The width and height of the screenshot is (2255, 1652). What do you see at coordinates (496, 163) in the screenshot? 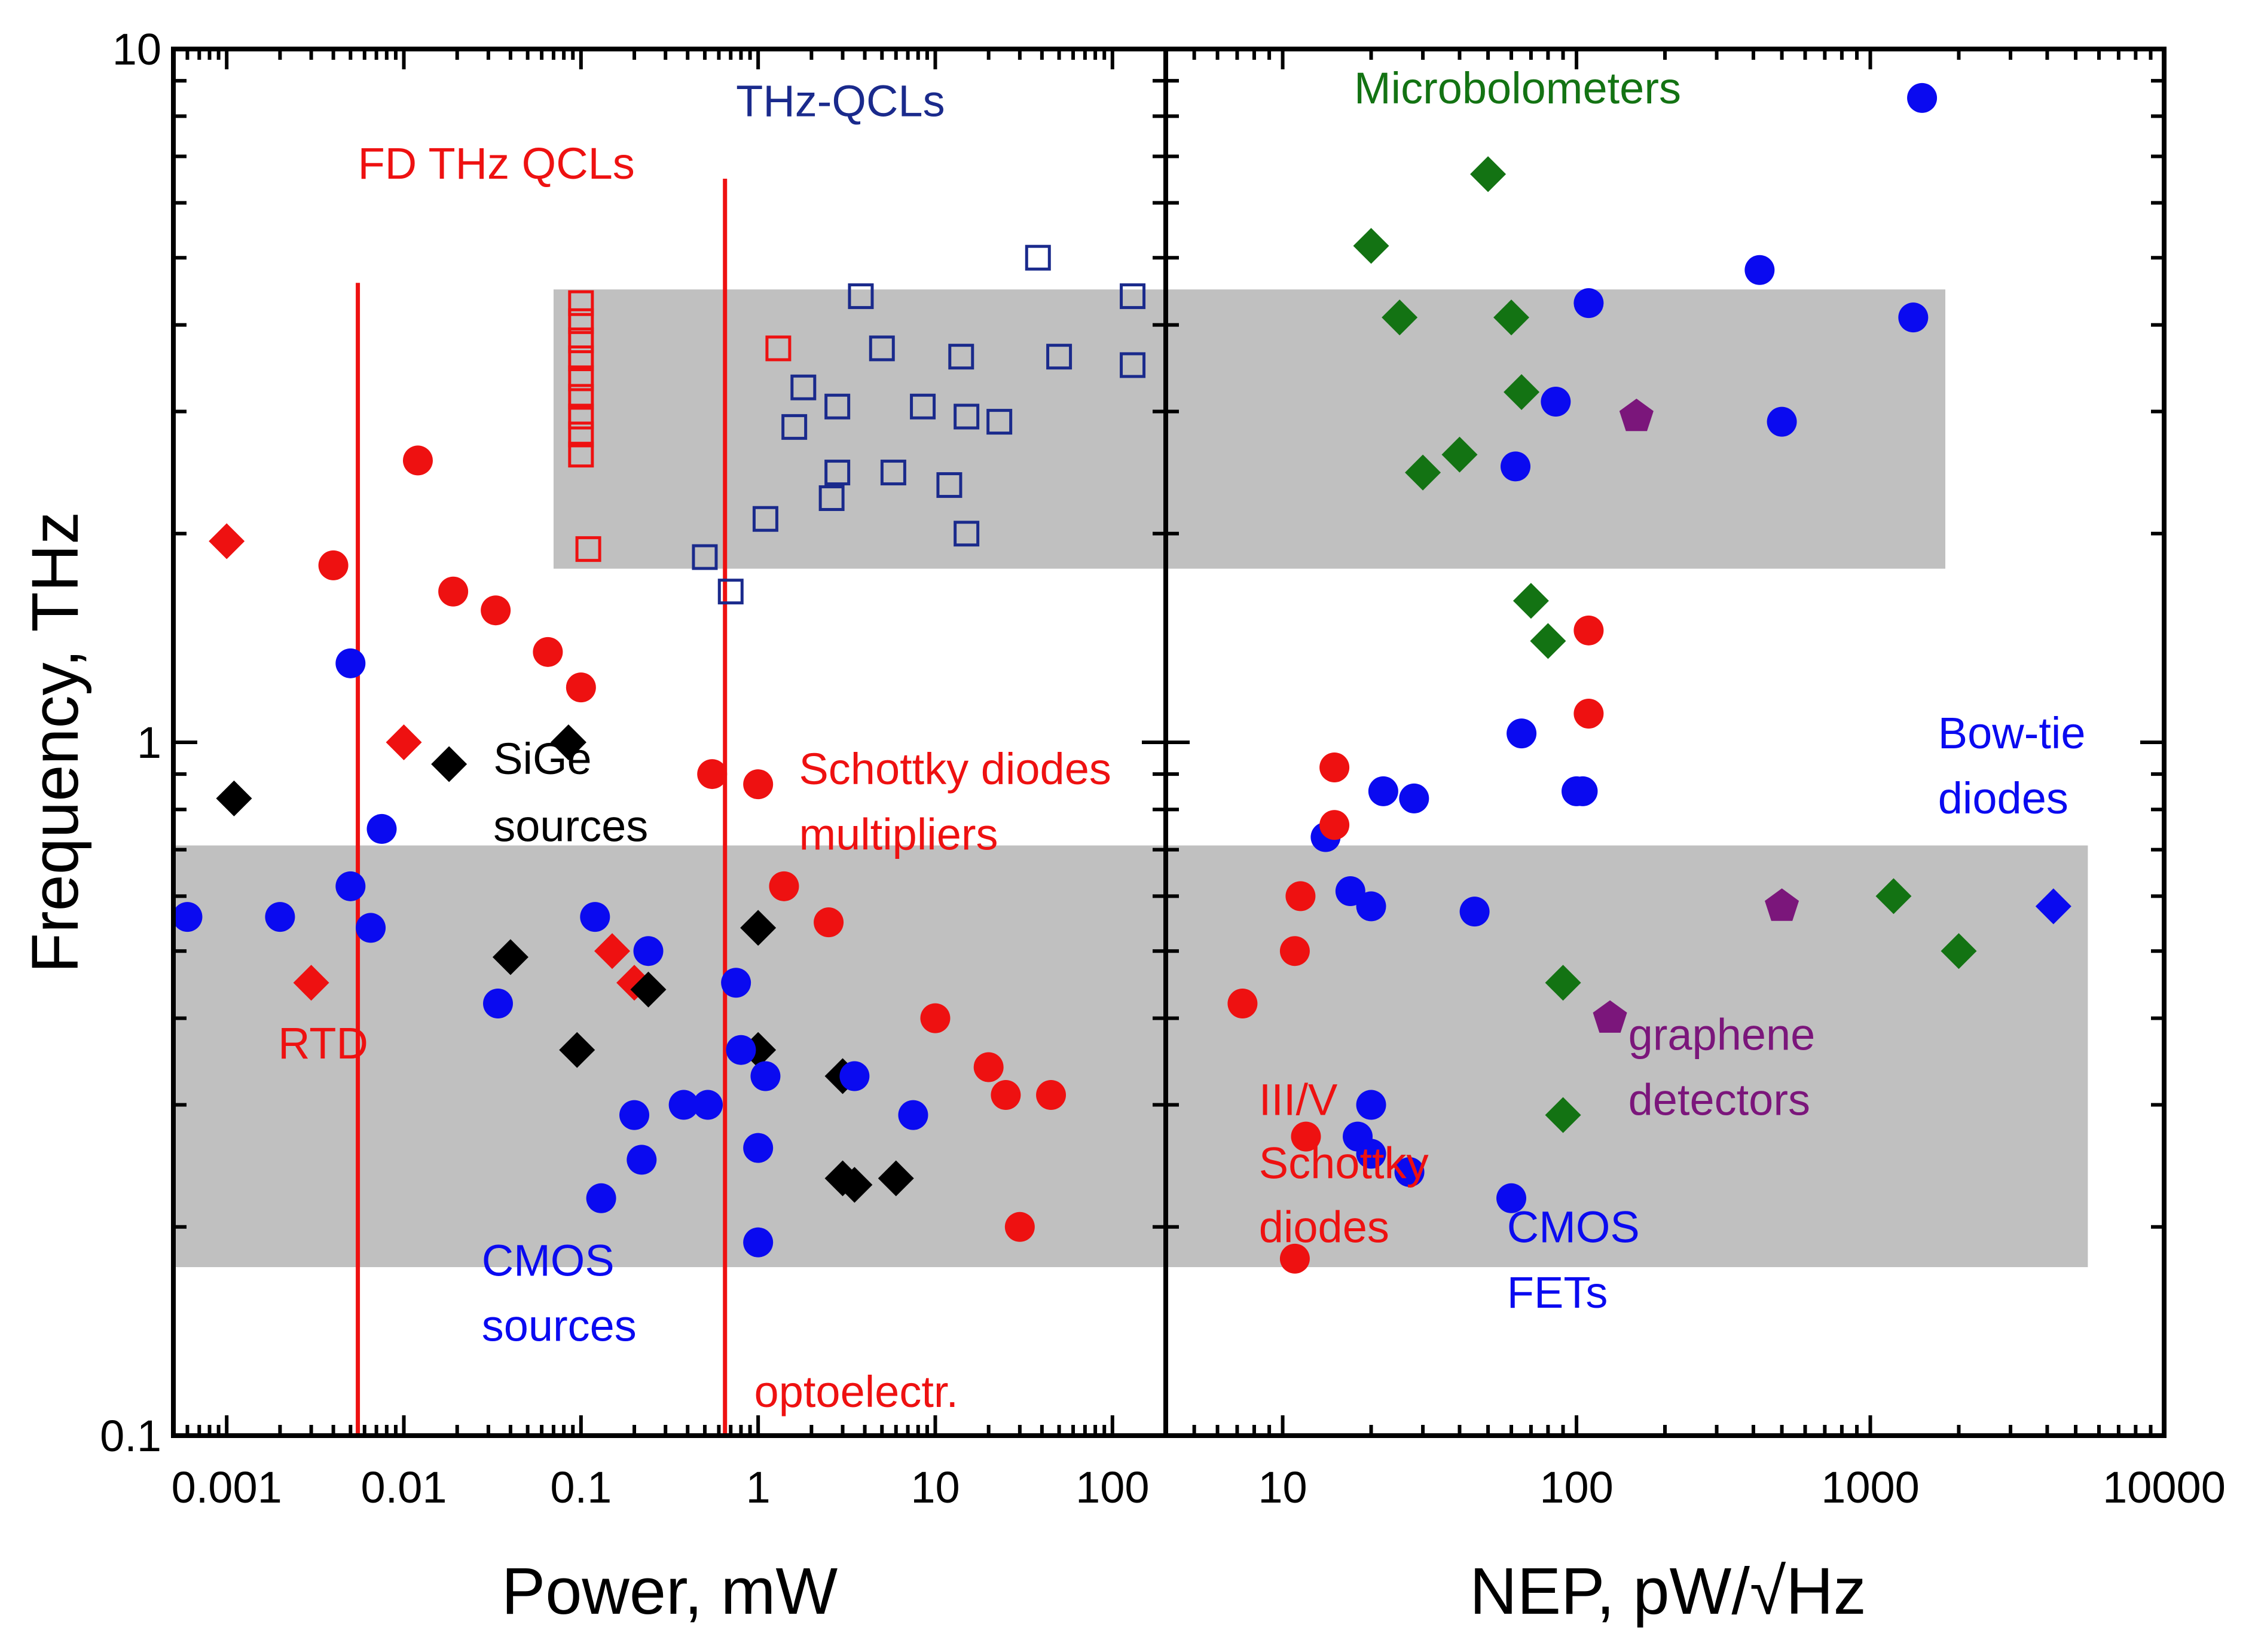
I see `left-annotation-1: FD THz QCLs` at bounding box center [496, 163].